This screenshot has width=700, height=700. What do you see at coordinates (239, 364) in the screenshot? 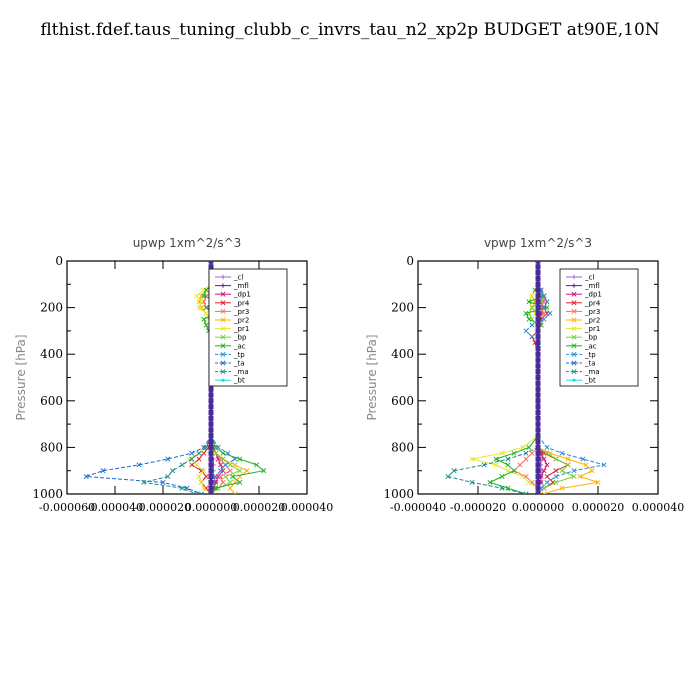
I see `legend-label: _ta` at bounding box center [239, 364].